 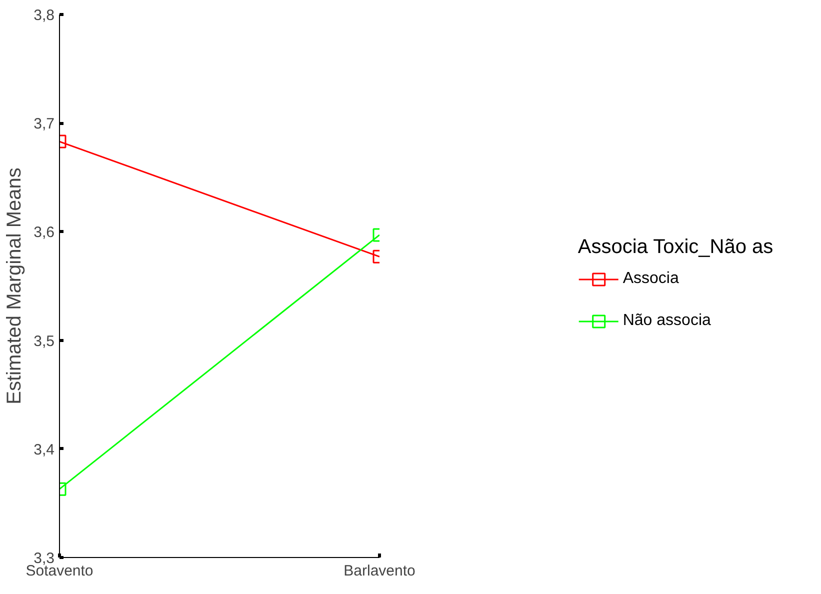 I want to click on y-tick-label: 3,7, so click(x=44, y=124).